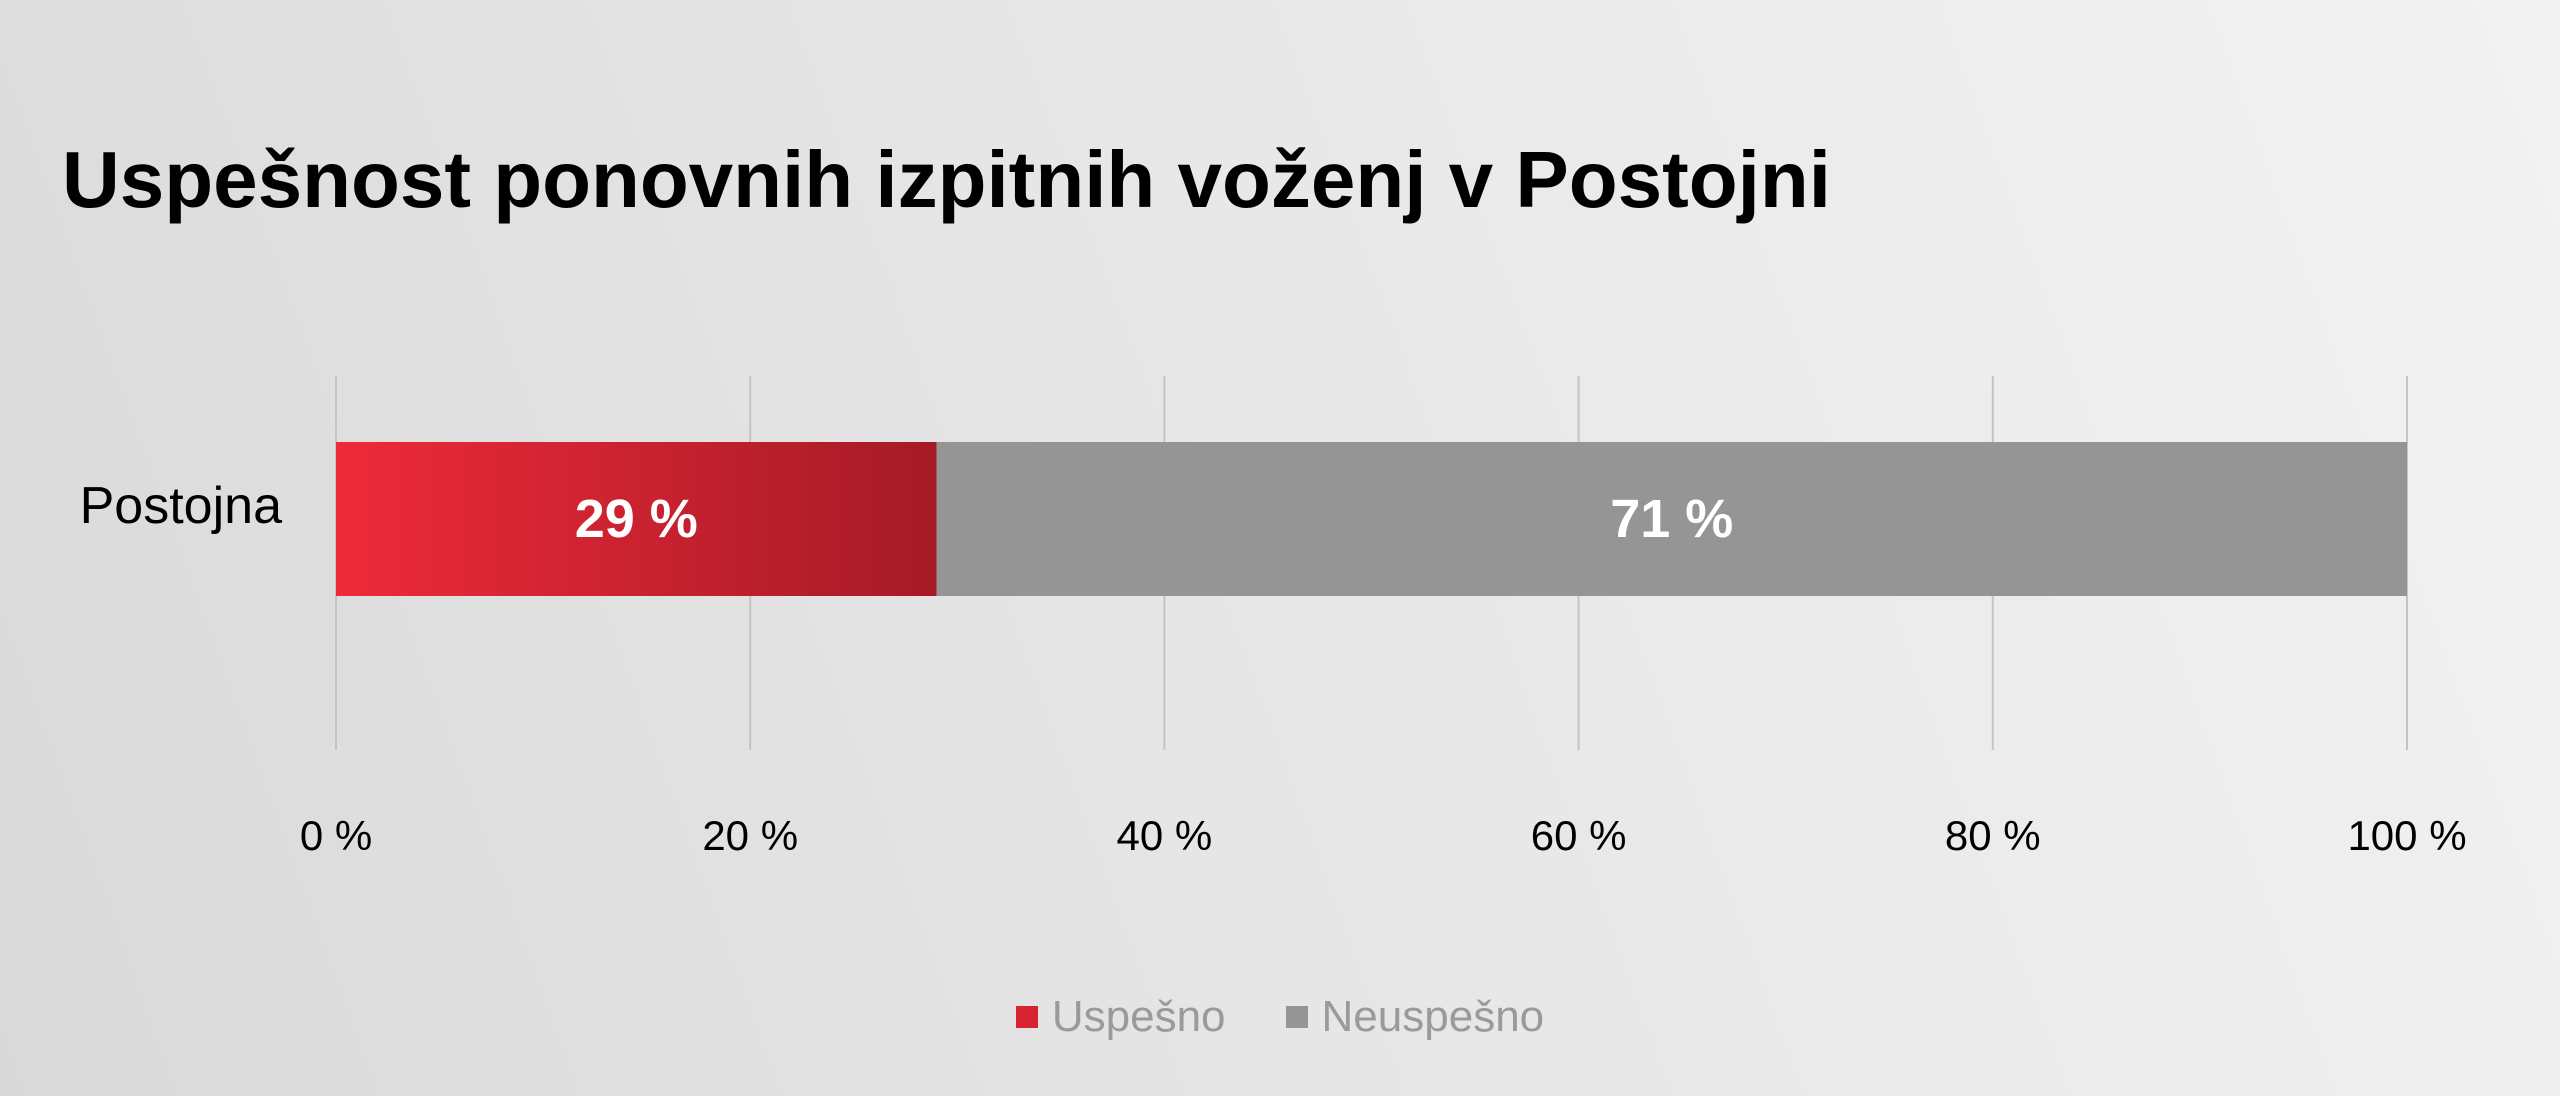 The image size is (2560, 1096). I want to click on legend-item-uspesno: Uspešno, so click(1120, 1016).